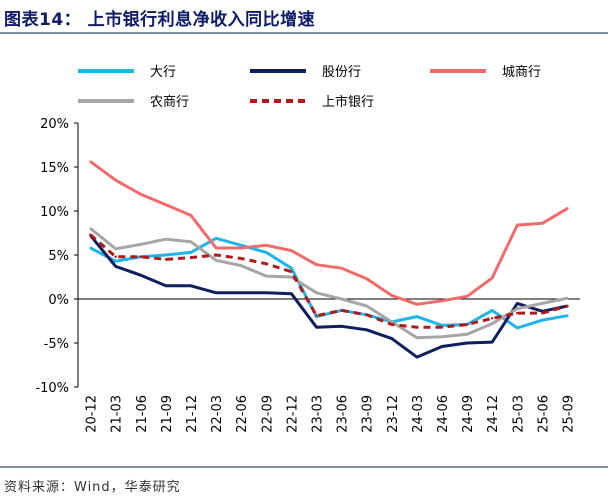 The width and height of the screenshot is (608, 500). I want to click on x-tick-label: 24-12, so click(493, 414).